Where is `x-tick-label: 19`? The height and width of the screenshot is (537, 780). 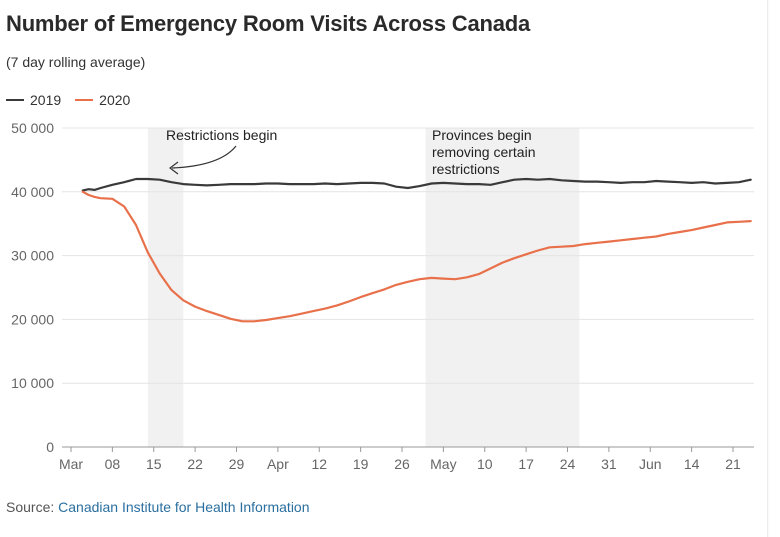 x-tick-label: 19 is located at coordinates (361, 464).